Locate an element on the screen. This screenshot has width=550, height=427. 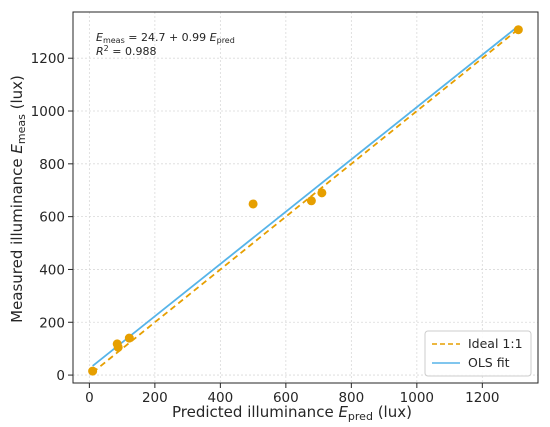
legend-ols-label: OLS fit is located at coordinates (489, 362).